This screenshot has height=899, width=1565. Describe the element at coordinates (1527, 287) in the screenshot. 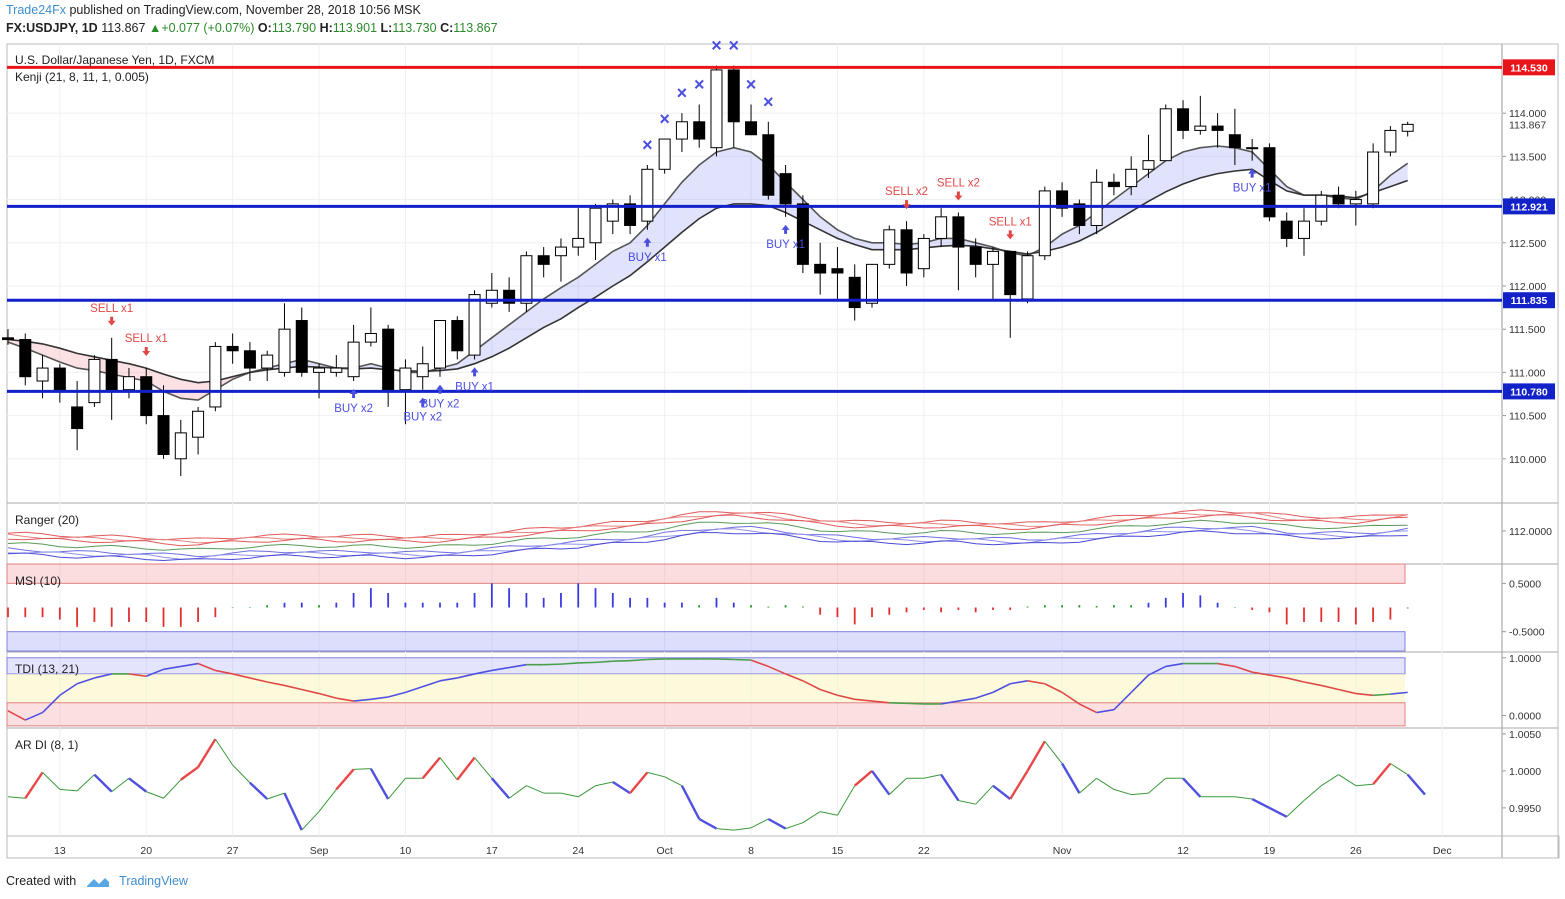

I see `price-tick-label: 112.000` at that location.